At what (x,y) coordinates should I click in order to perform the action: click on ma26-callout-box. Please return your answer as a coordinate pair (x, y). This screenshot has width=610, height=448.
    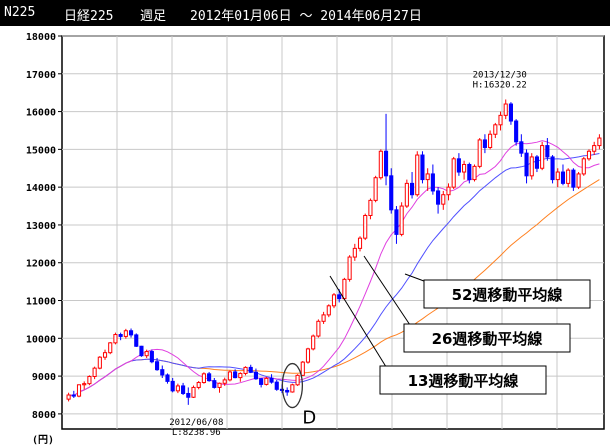
    Looking at the image, I should click on (487, 338).